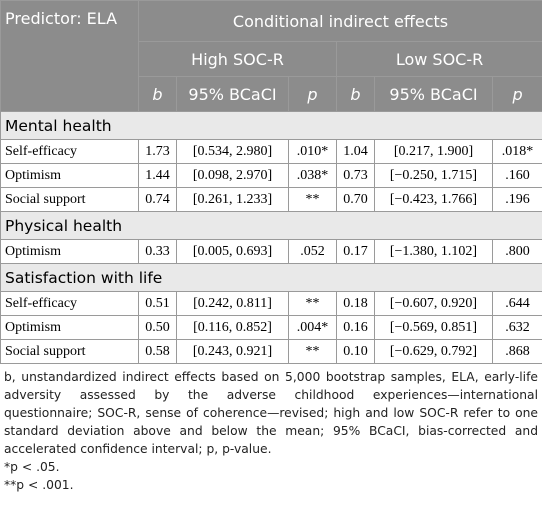 The image size is (542, 531). I want to click on column-header-row: b 95% BCaCI p b 95% BCaCI p, so click(271, 94).